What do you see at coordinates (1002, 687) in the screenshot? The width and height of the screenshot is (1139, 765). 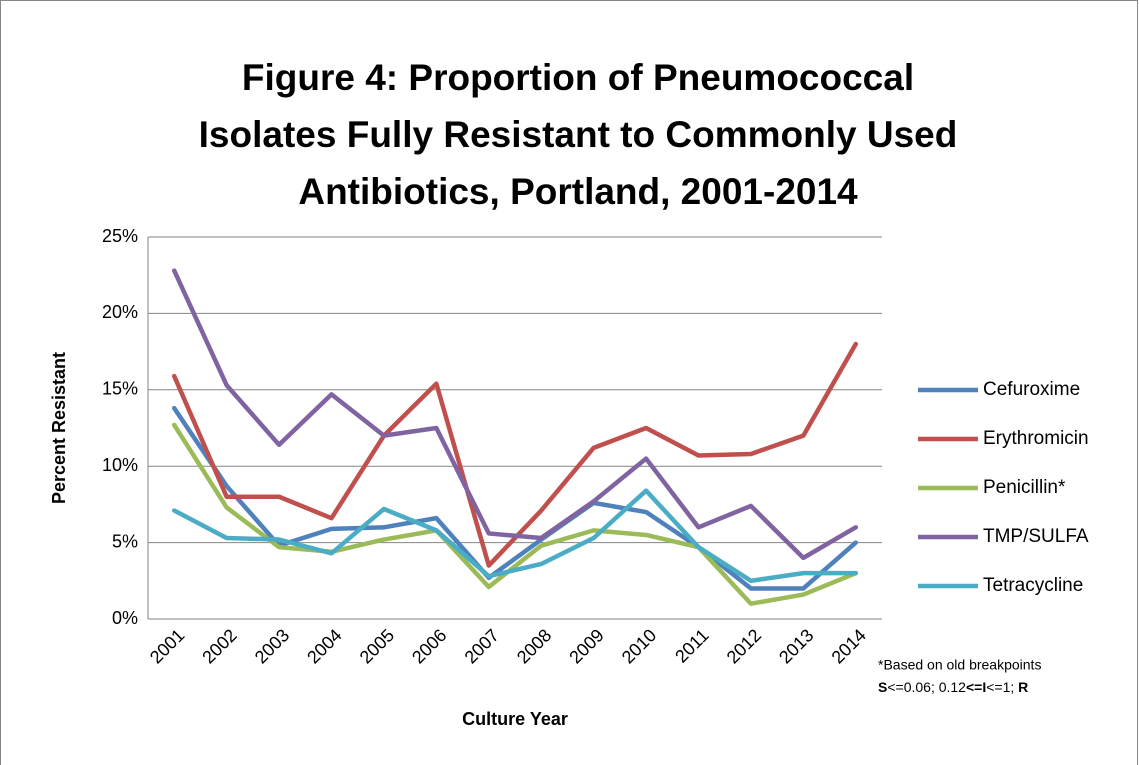 I see `footnote-part: <=1;` at bounding box center [1002, 687].